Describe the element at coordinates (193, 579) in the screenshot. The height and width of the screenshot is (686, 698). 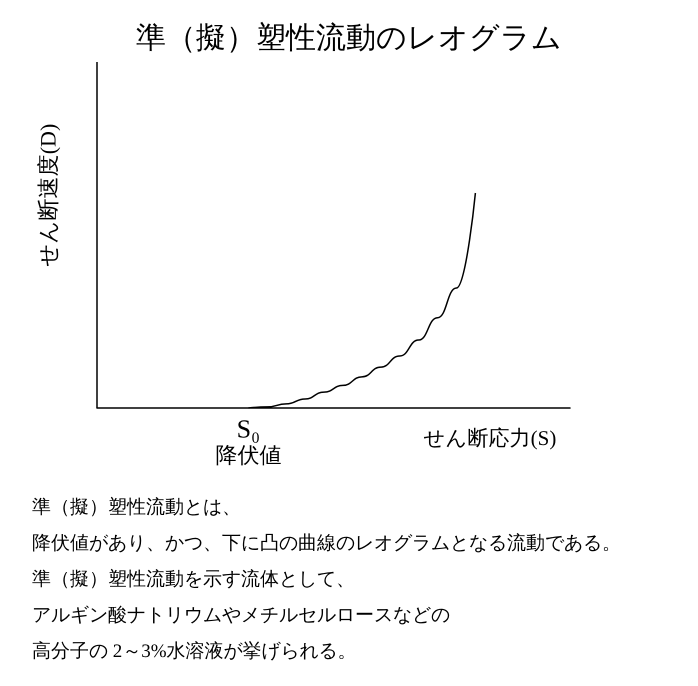
I see `text: 準（擬）塑性流動を示す流体として、` at that location.